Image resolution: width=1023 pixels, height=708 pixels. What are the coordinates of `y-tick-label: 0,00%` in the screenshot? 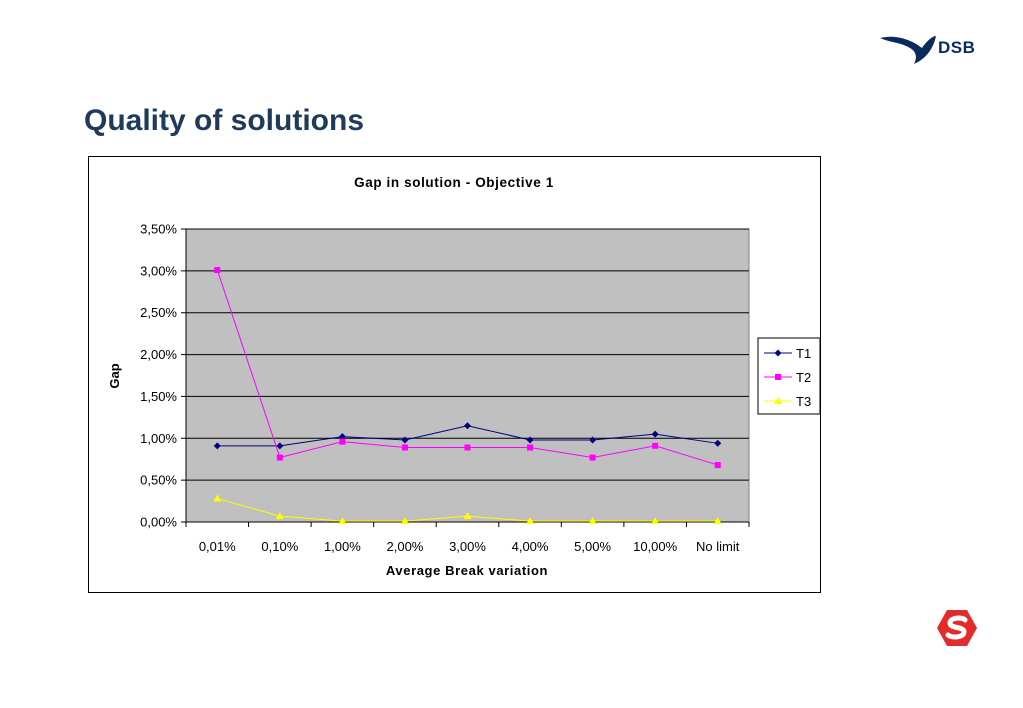 It's located at (158, 522).